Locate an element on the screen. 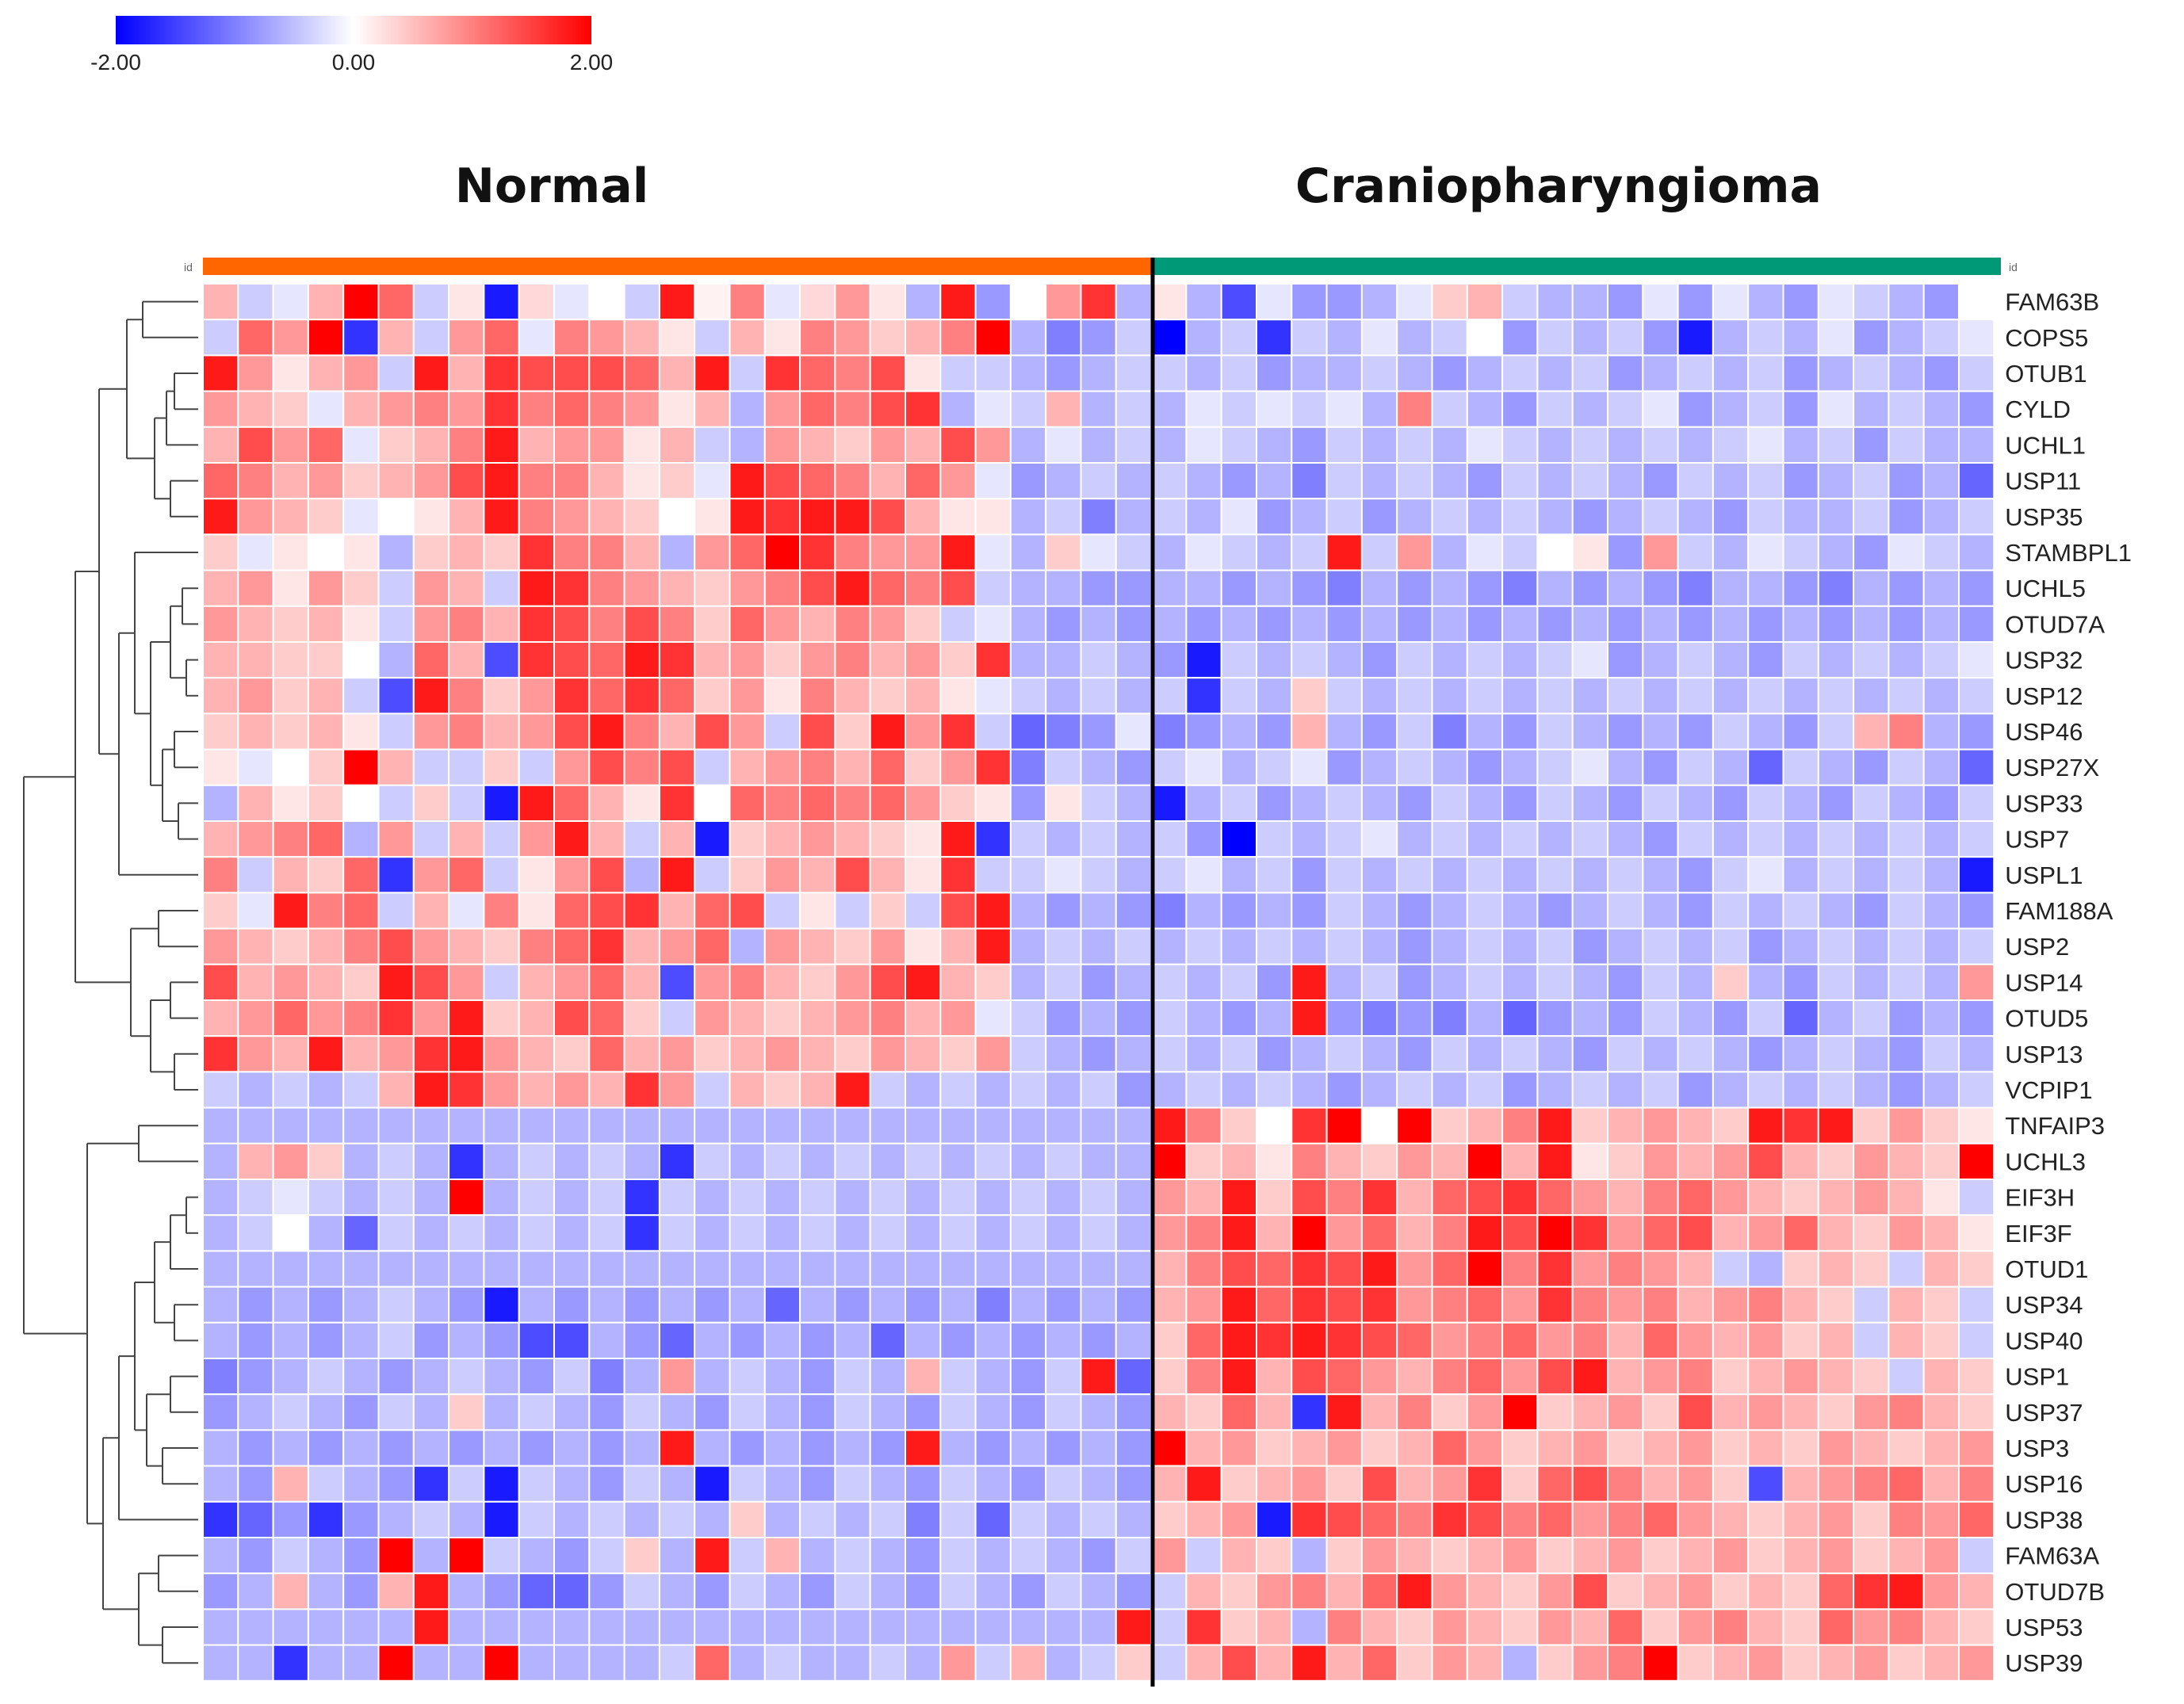  row-label: USP13 is located at coordinates (2044, 1054).